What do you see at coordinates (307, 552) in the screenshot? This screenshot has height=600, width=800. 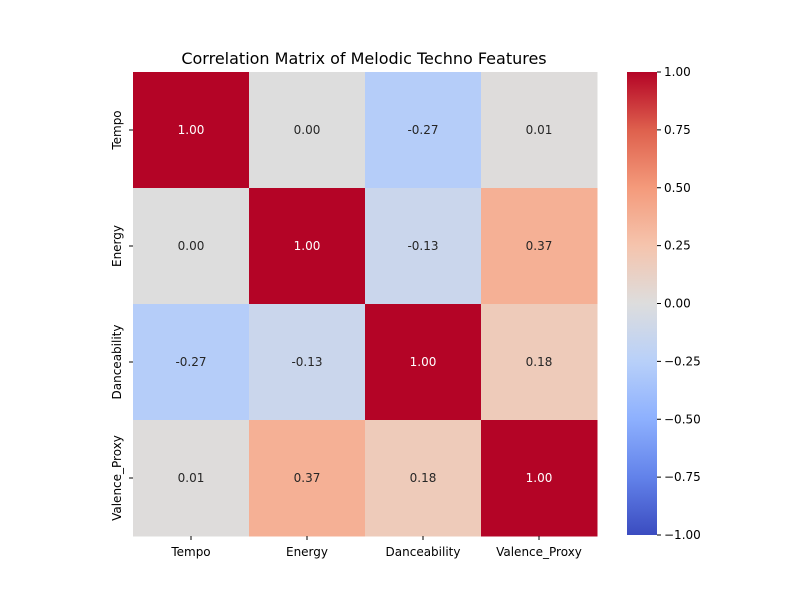 I see `x-tick-label: Energy` at bounding box center [307, 552].